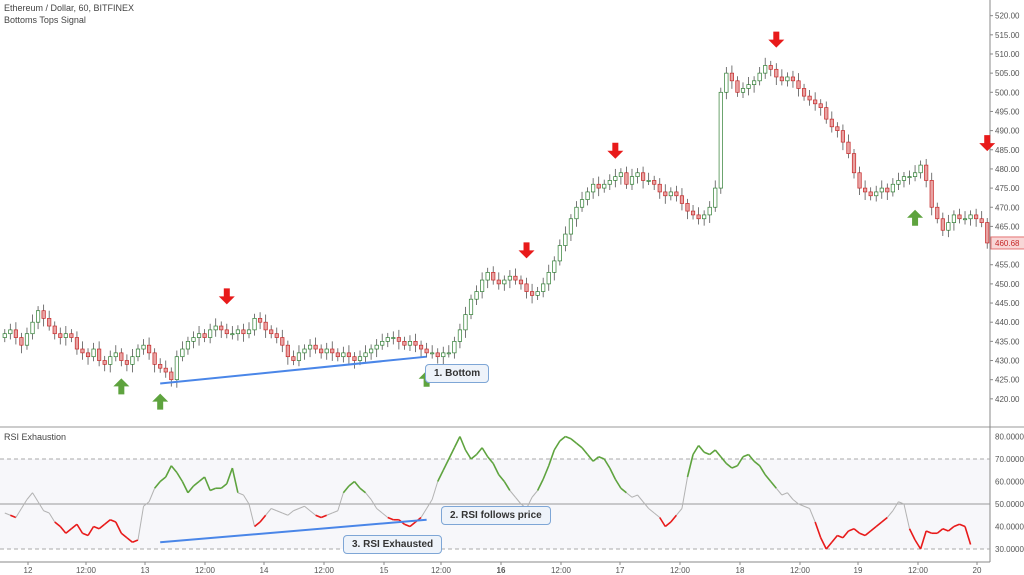 The image size is (1024, 575). I want to click on time-tick-label: 12:00, so click(205, 570).